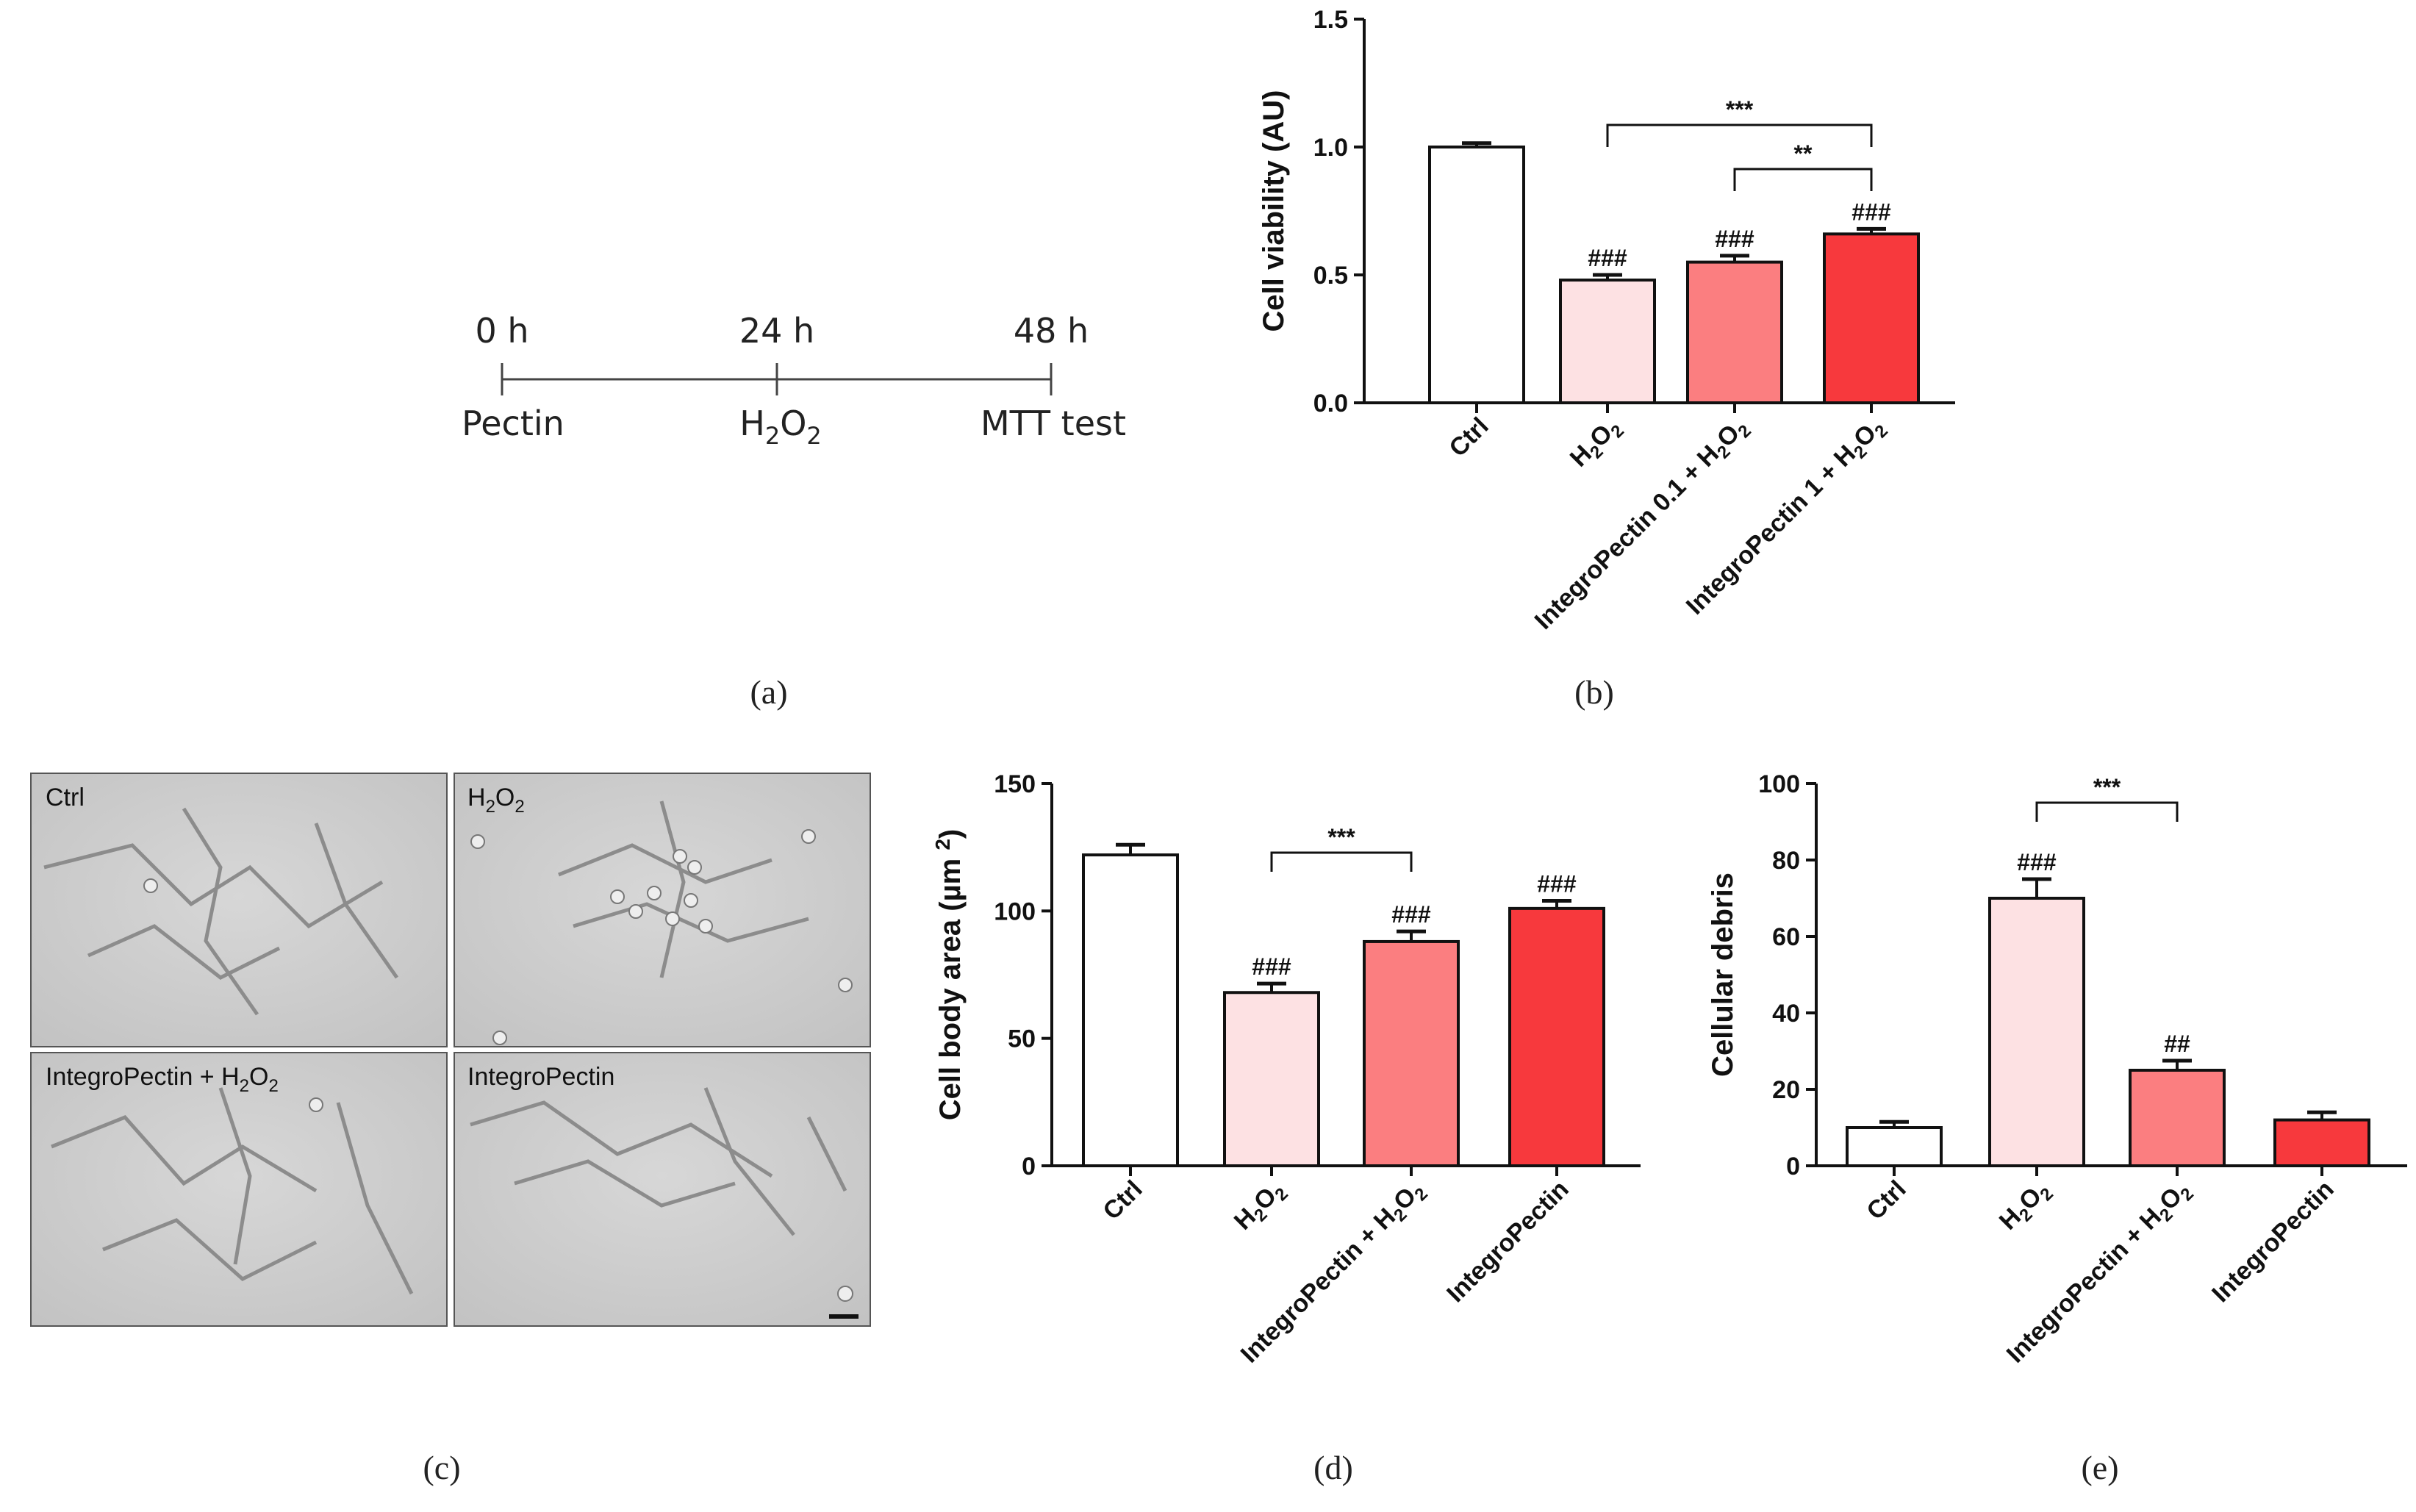 The image size is (2416, 1512). Describe the element at coordinates (1053, 423) in the screenshot. I see `timeline-event-mtt: MTT test` at that location.